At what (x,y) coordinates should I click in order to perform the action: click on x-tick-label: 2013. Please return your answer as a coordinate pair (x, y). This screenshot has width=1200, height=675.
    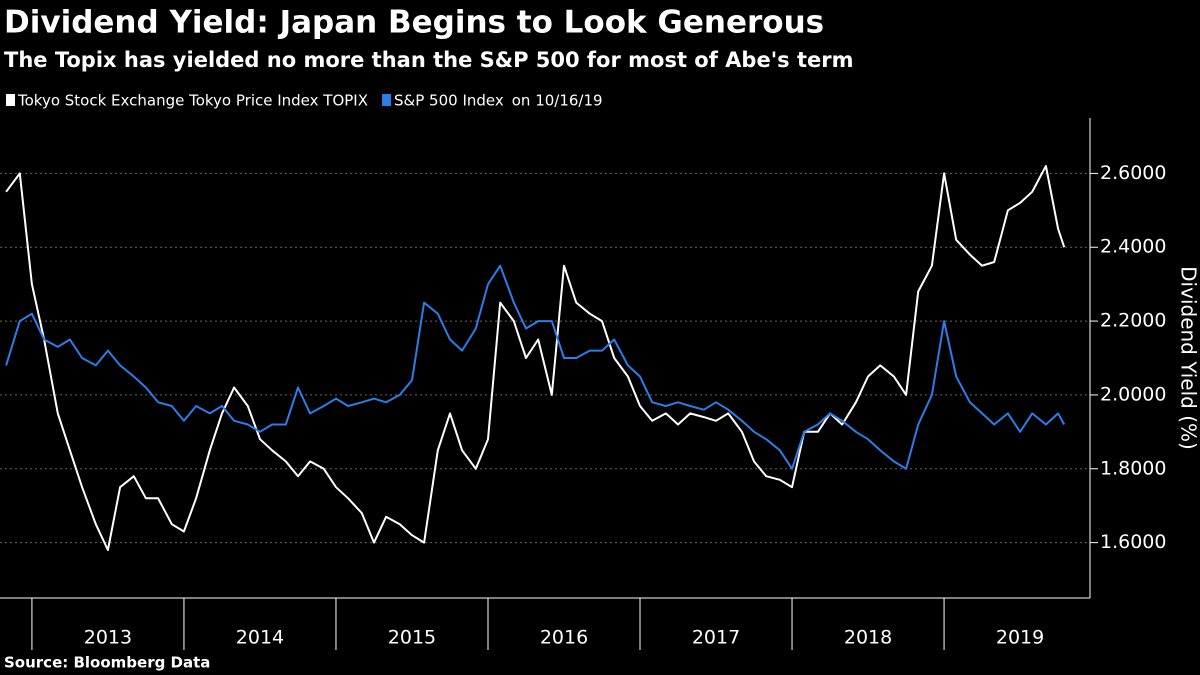
    Looking at the image, I should click on (108, 638).